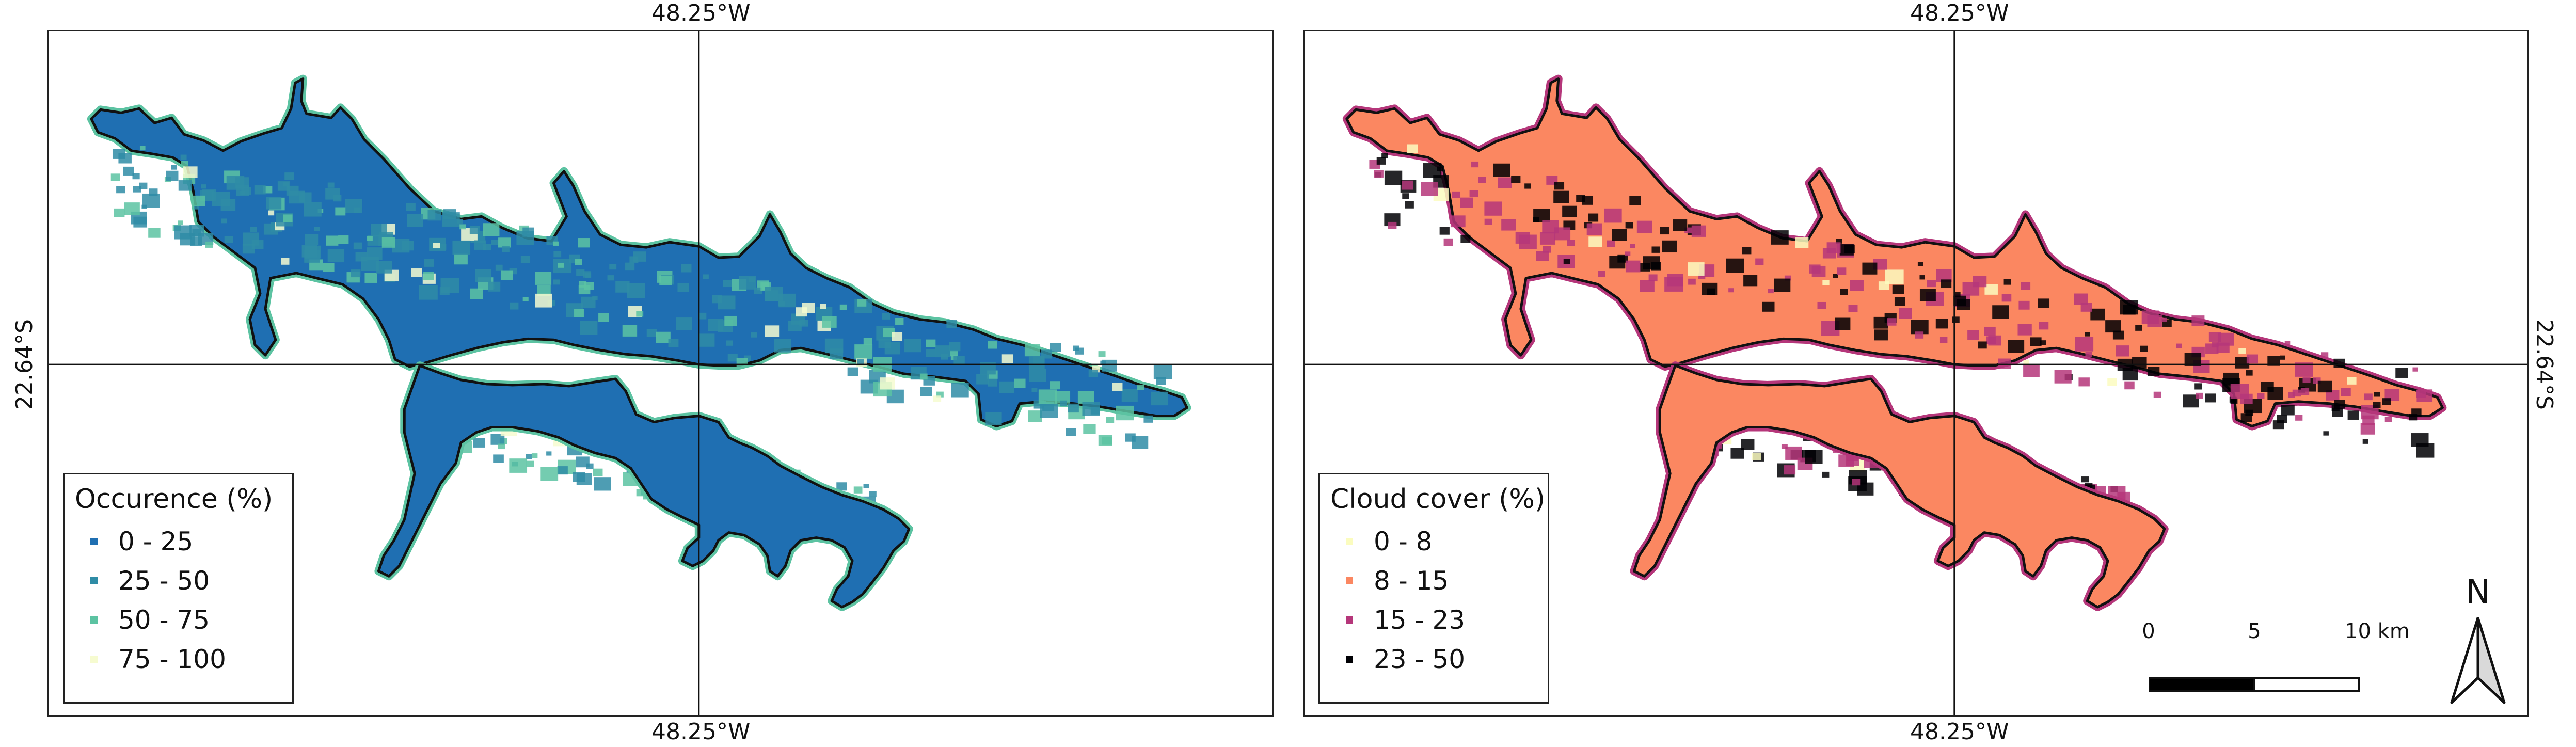  Describe the element at coordinates (1403, 542) in the screenshot. I see `legend-label: 0 - 8` at that location.